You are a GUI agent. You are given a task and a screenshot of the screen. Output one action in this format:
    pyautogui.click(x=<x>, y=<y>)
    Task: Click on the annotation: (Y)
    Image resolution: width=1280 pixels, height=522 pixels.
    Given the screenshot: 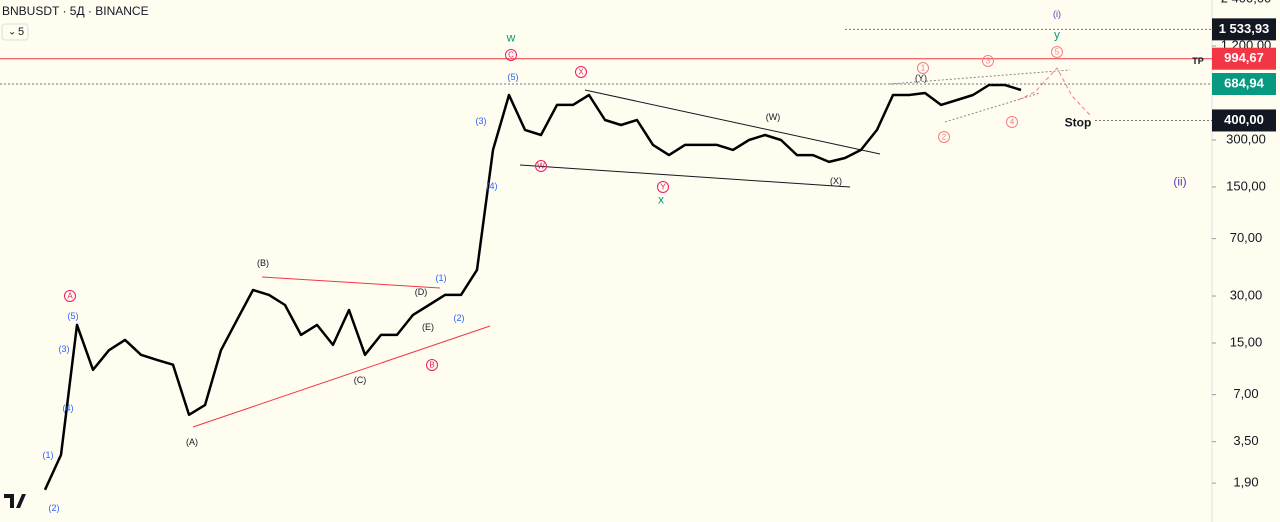 What is the action you would take?
    pyautogui.click(x=921, y=78)
    